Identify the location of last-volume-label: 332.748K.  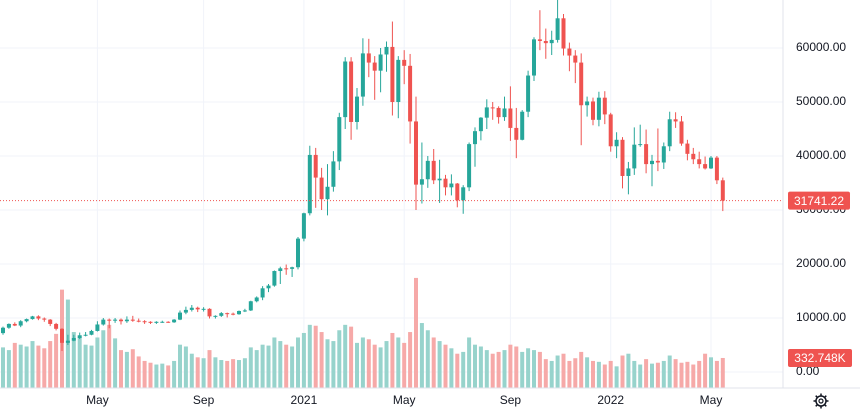
(819, 358).